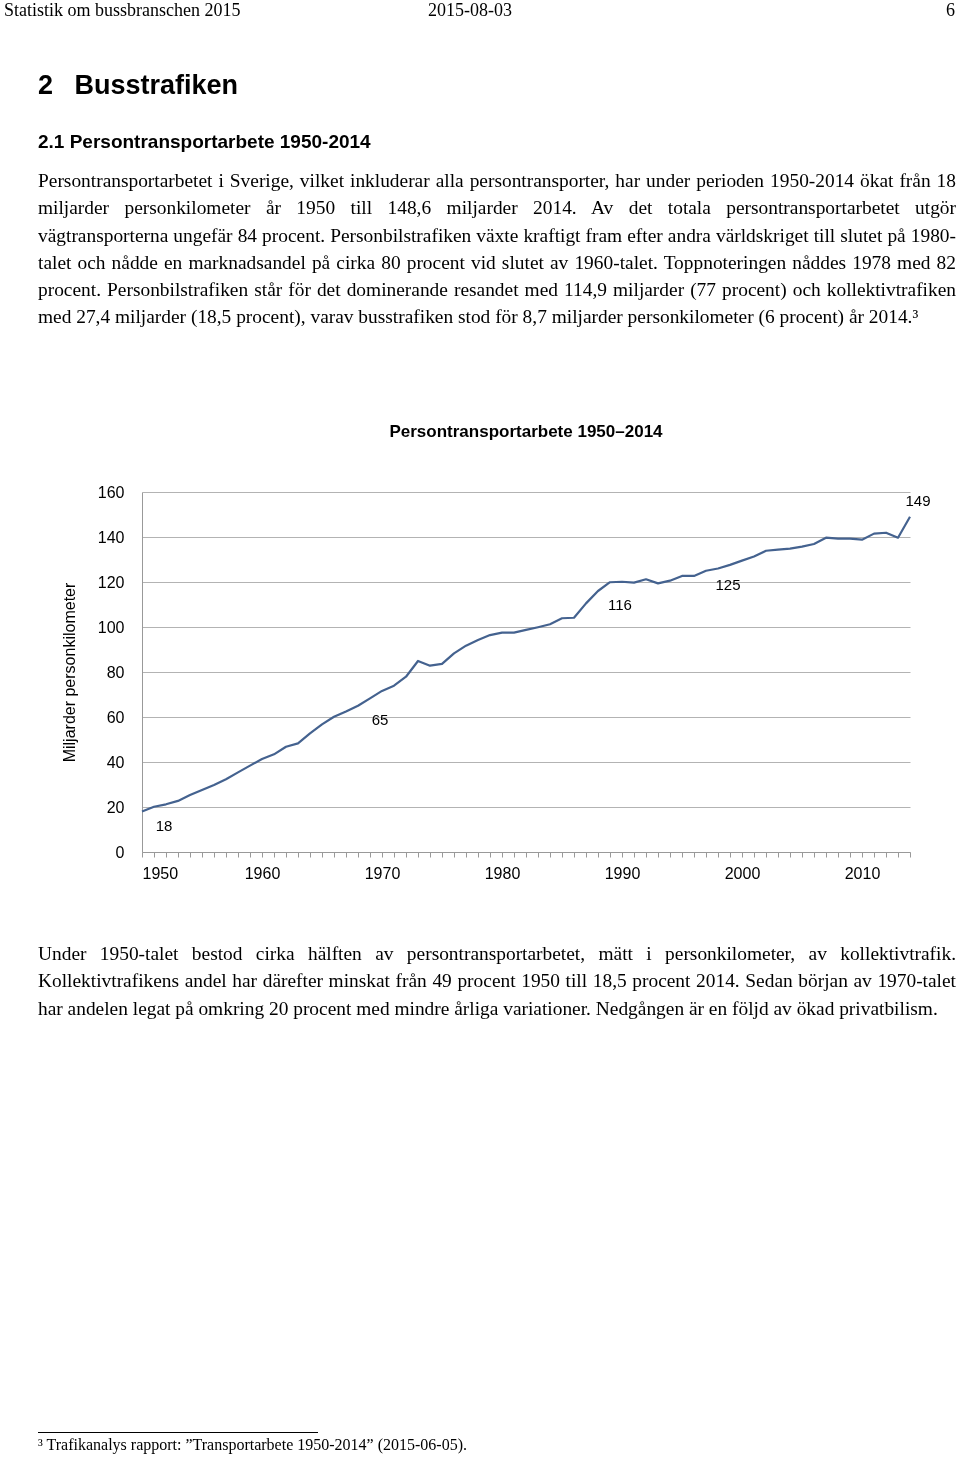 The width and height of the screenshot is (960, 1463). Describe the element at coordinates (120, 852) in the screenshot. I see `y-tick-label: 0` at that location.